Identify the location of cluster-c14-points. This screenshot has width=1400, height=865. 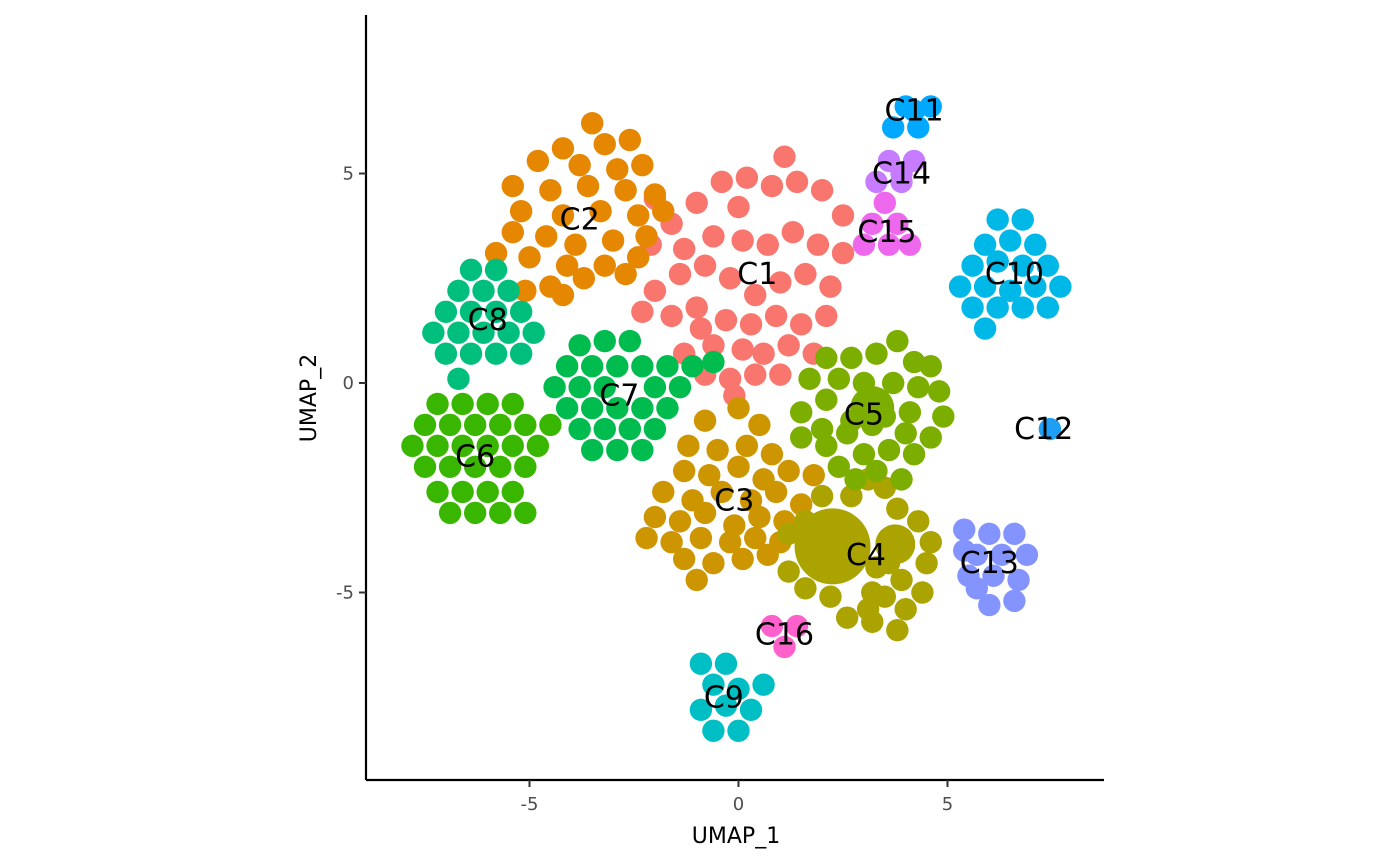
(895, 171).